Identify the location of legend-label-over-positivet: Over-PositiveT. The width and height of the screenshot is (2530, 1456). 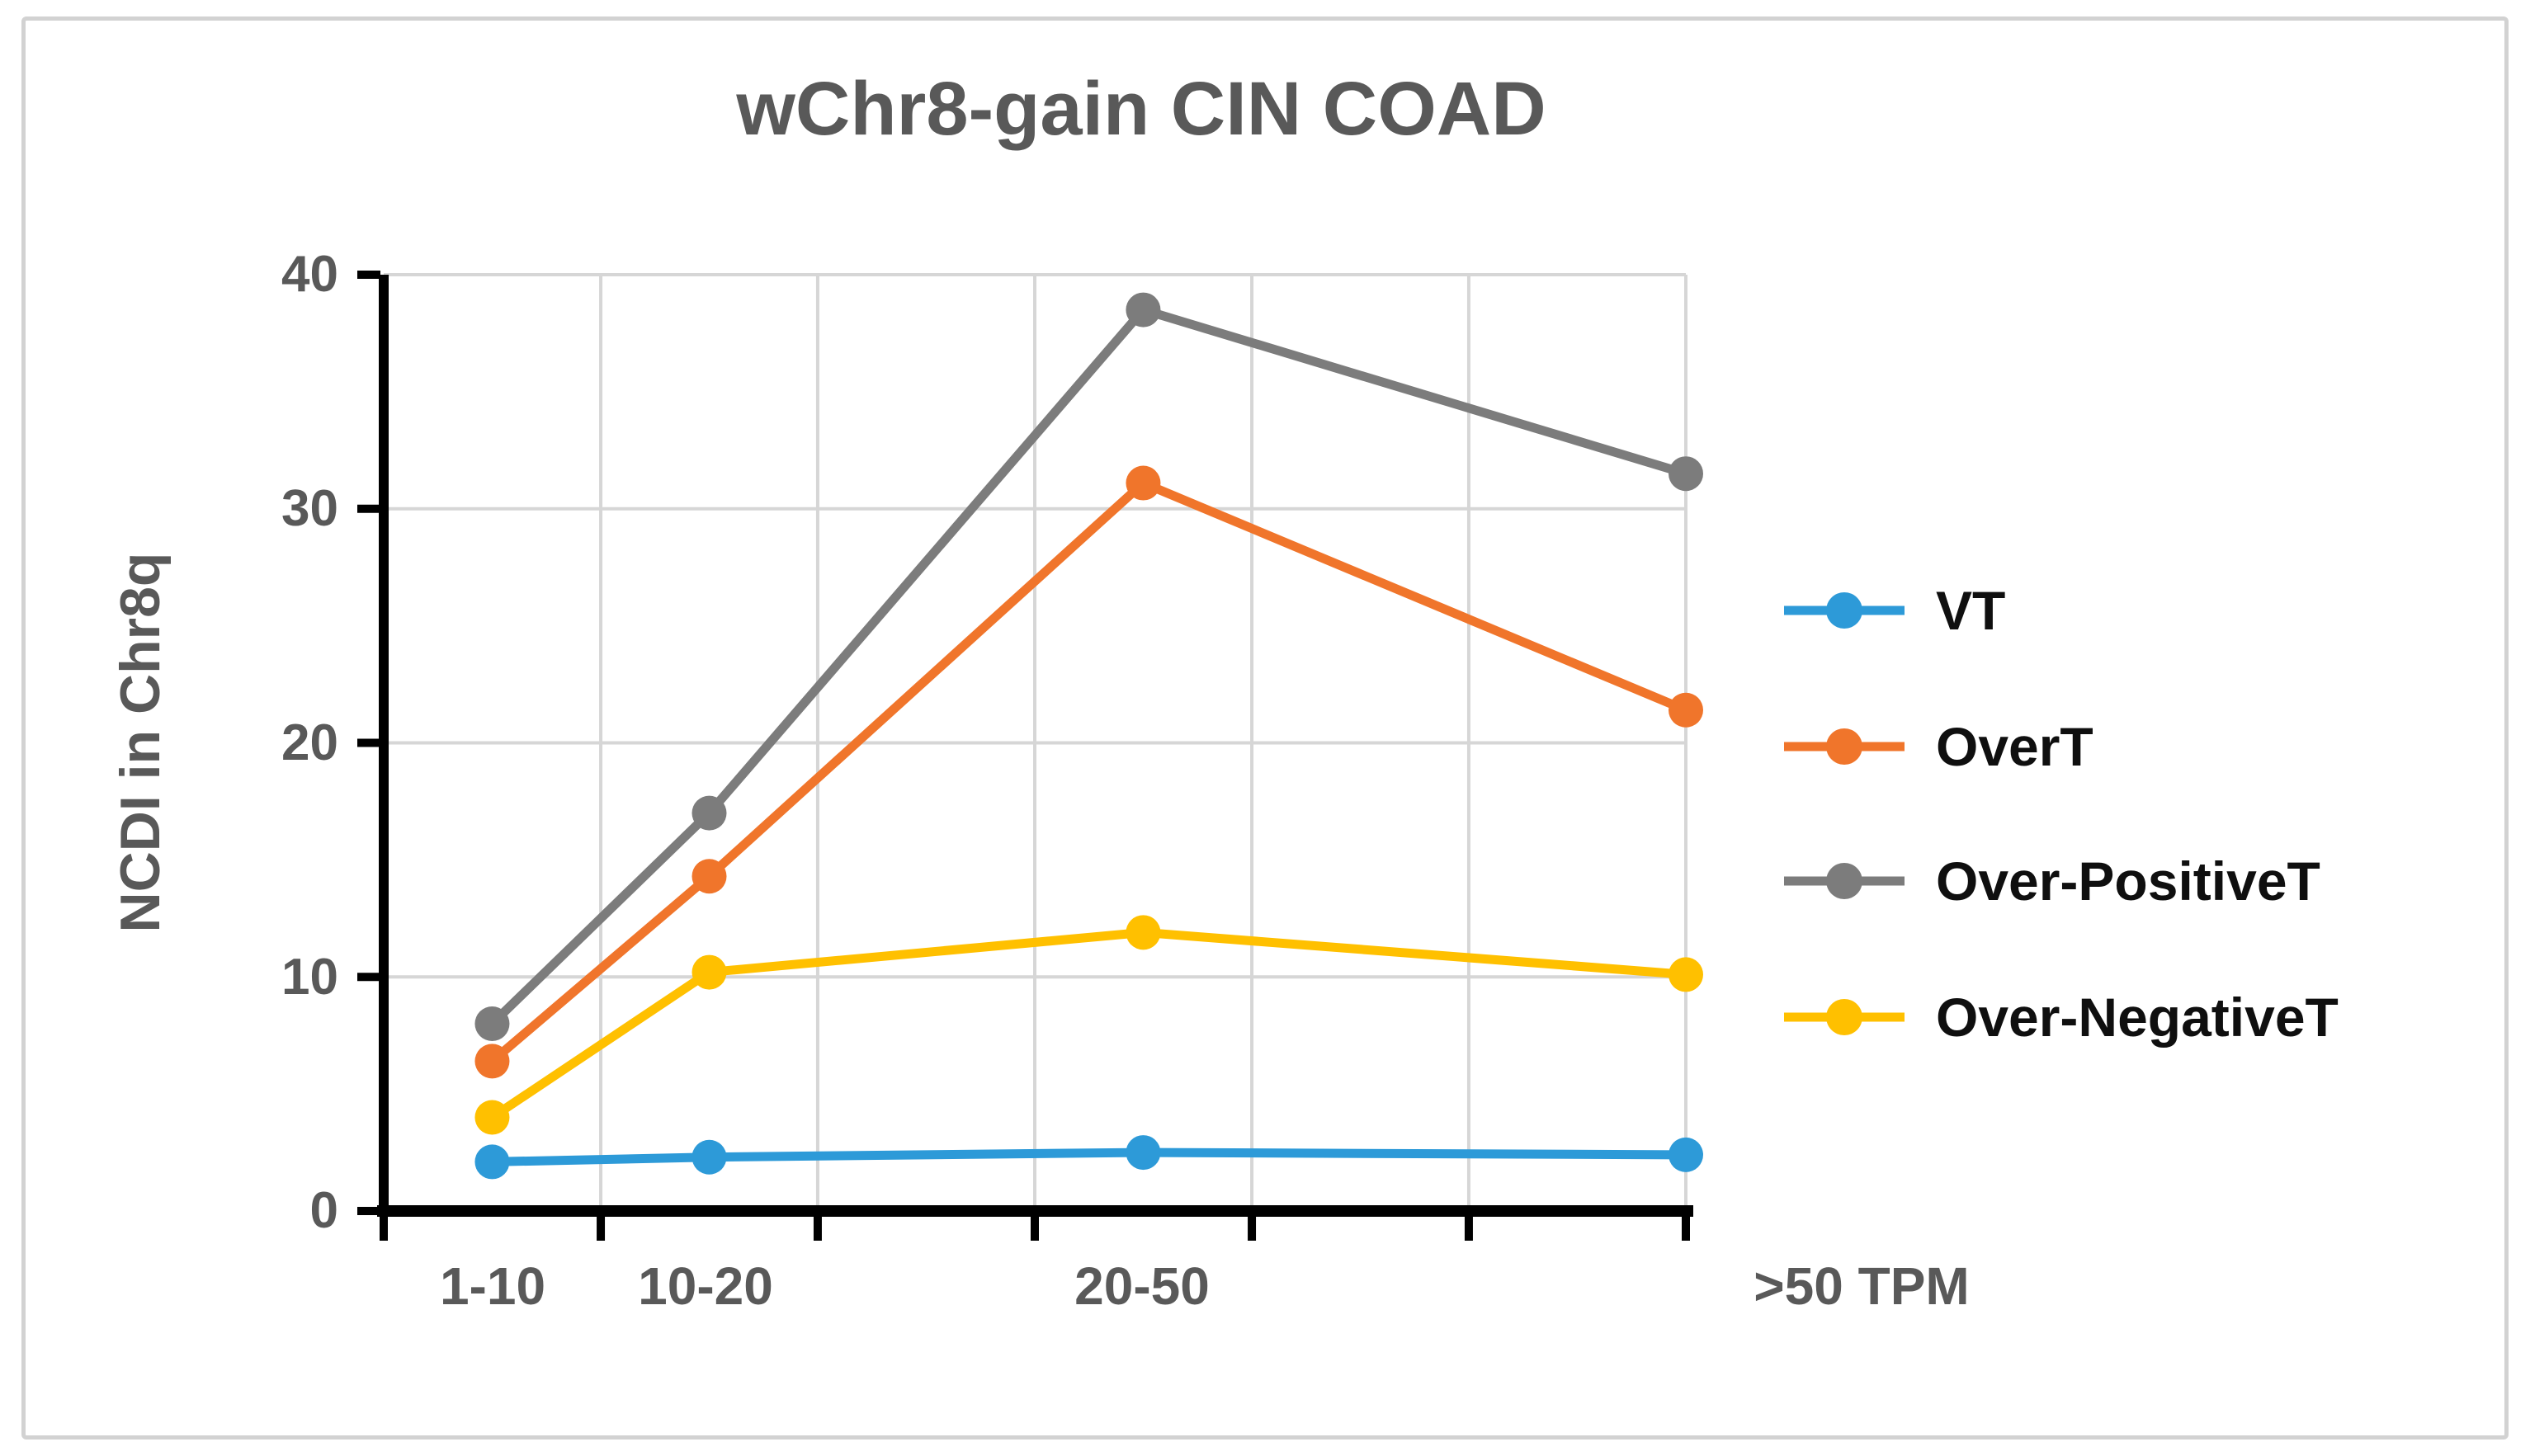
(2128, 881).